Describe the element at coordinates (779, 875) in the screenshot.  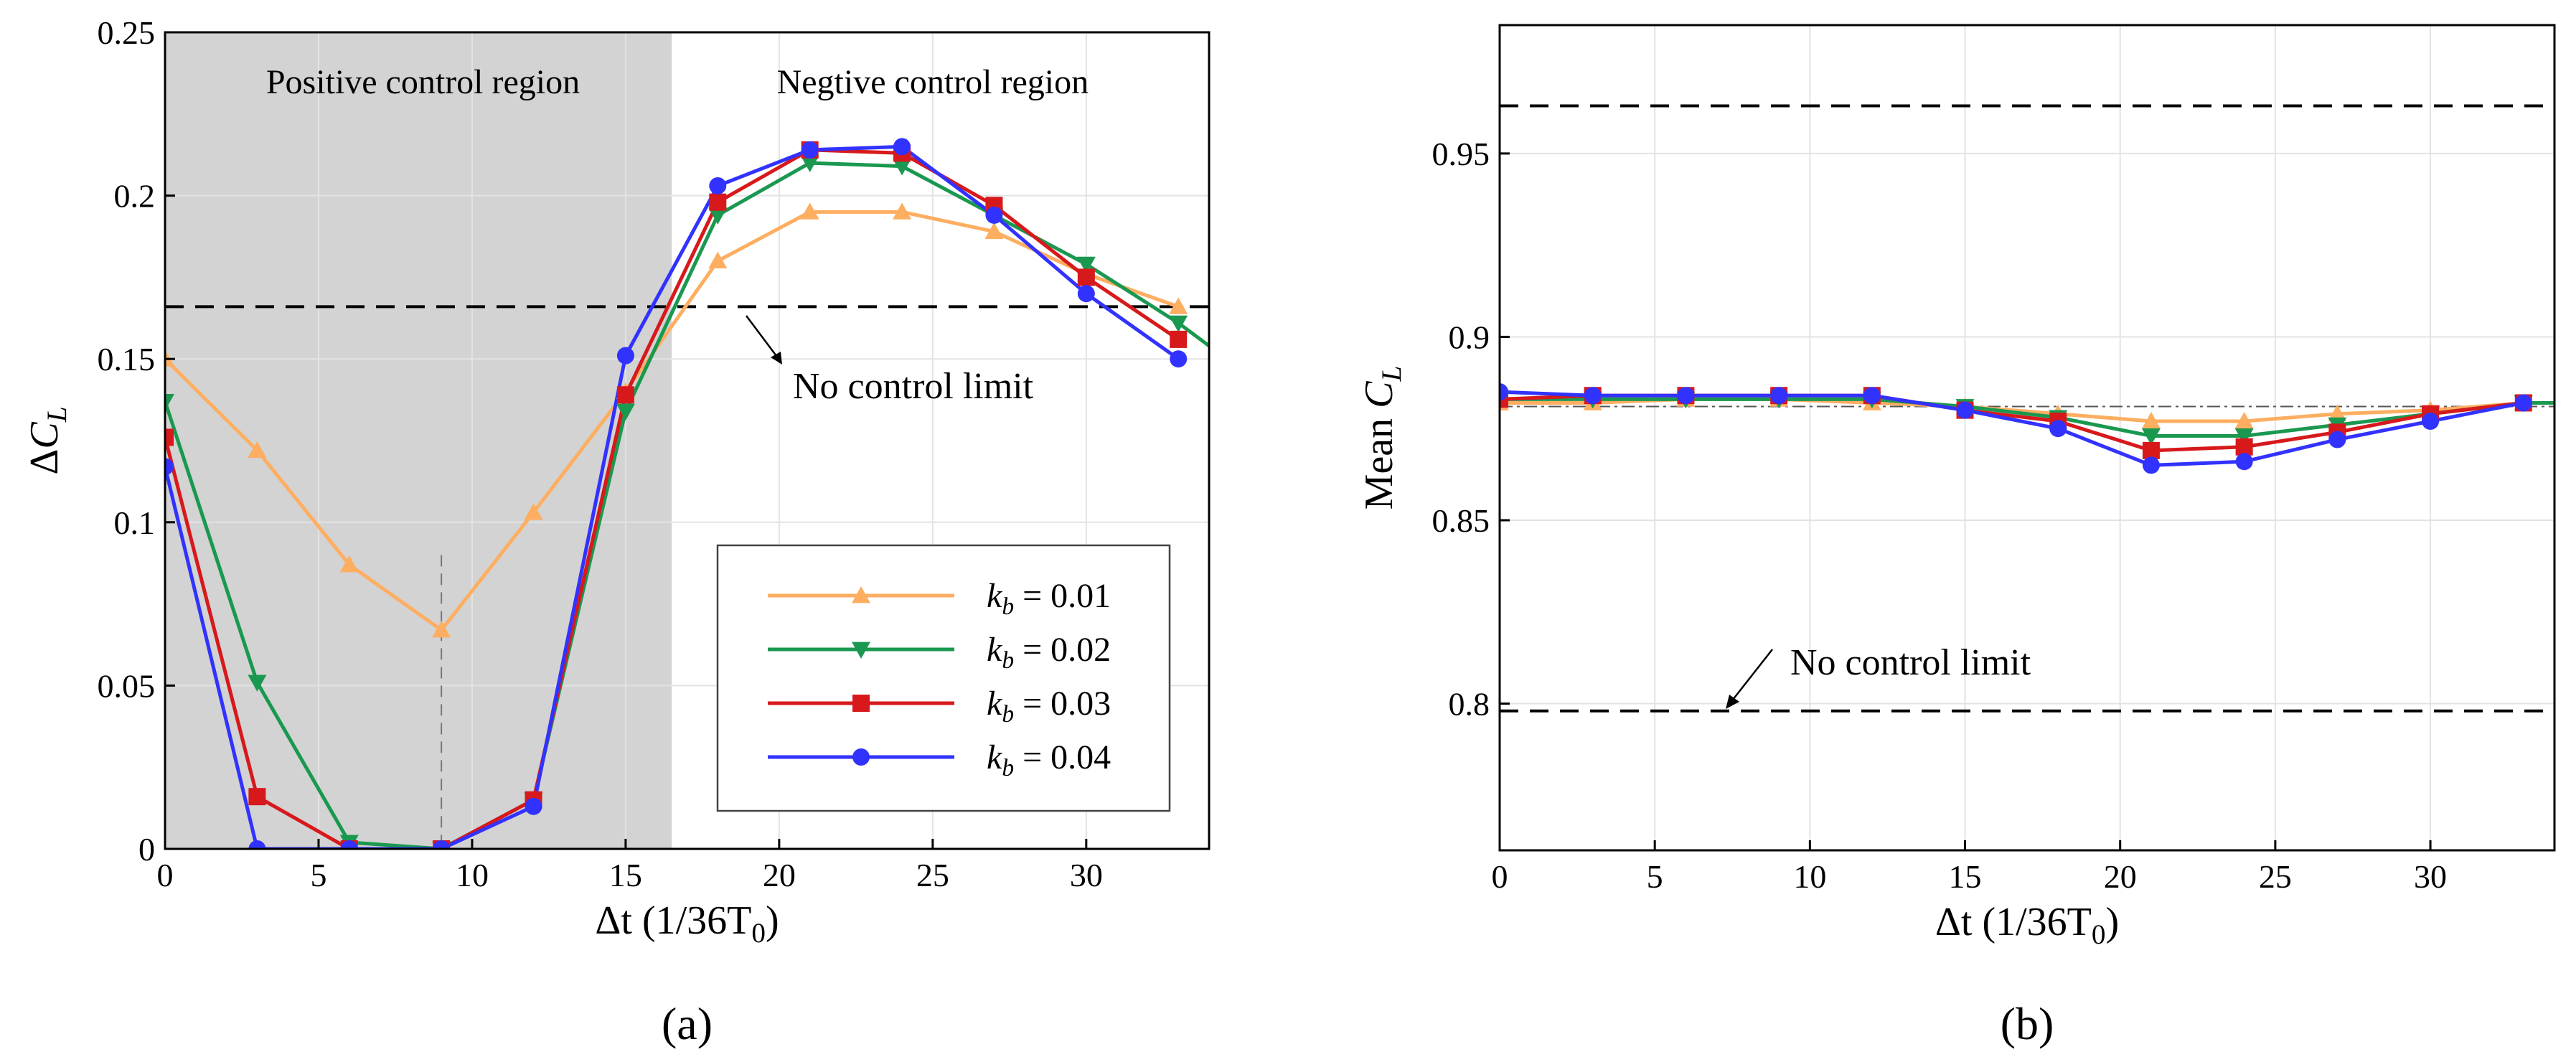
I see `x-tick-label: 20` at that location.